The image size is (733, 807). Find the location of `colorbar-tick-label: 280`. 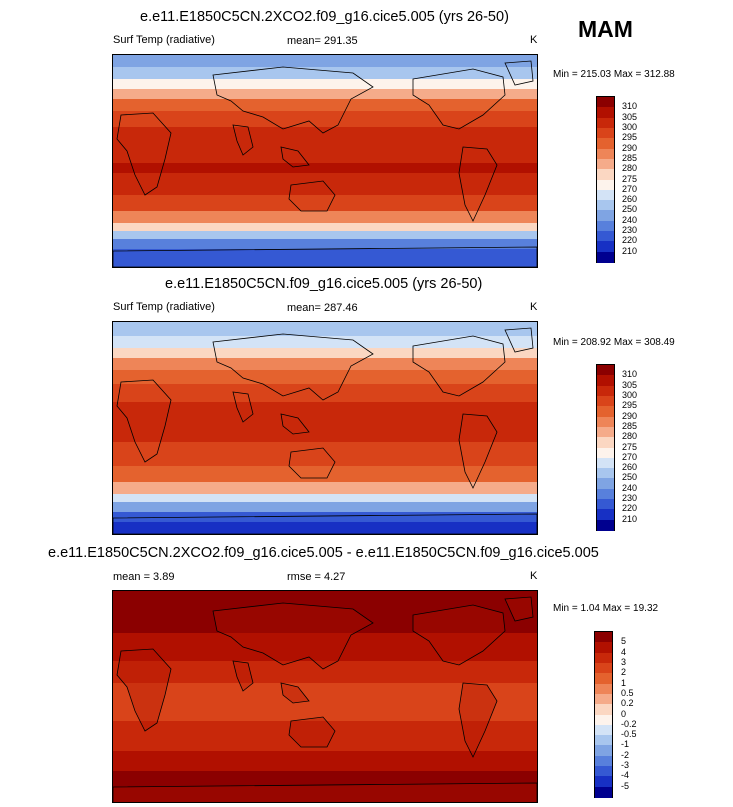

colorbar-tick-label: 280 is located at coordinates (630, 168).